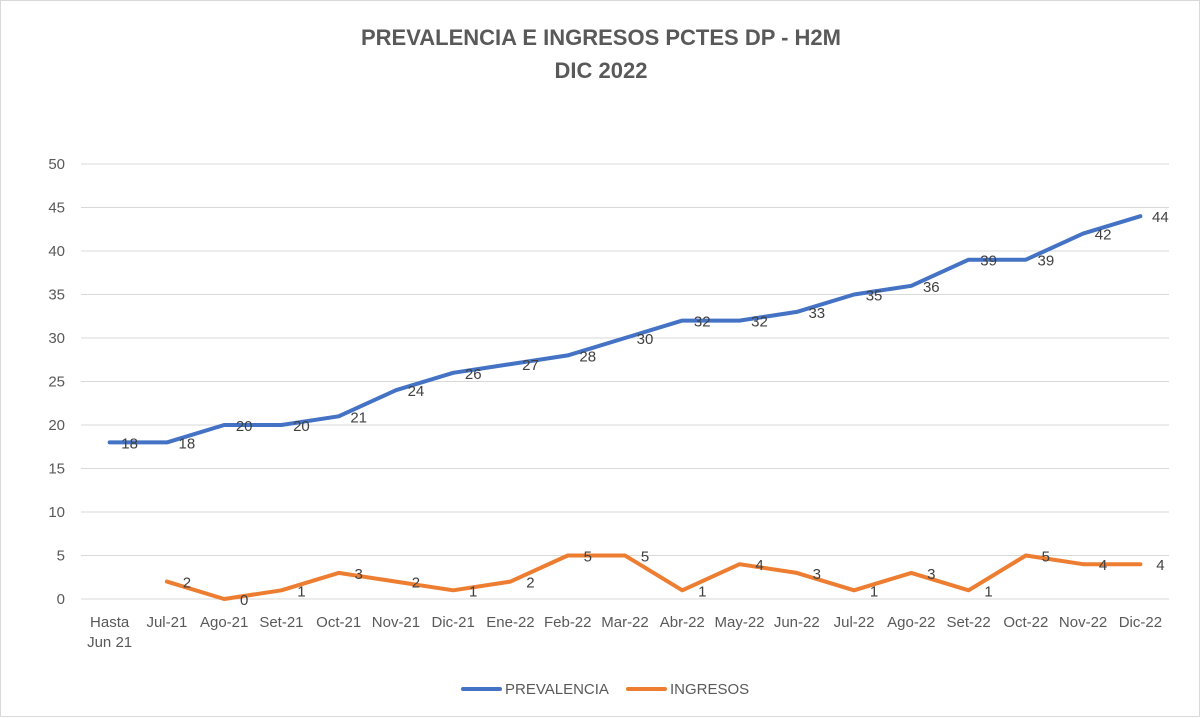 This screenshot has height=718, width=1200. I want to click on y-tick-label: 25, so click(56, 382).